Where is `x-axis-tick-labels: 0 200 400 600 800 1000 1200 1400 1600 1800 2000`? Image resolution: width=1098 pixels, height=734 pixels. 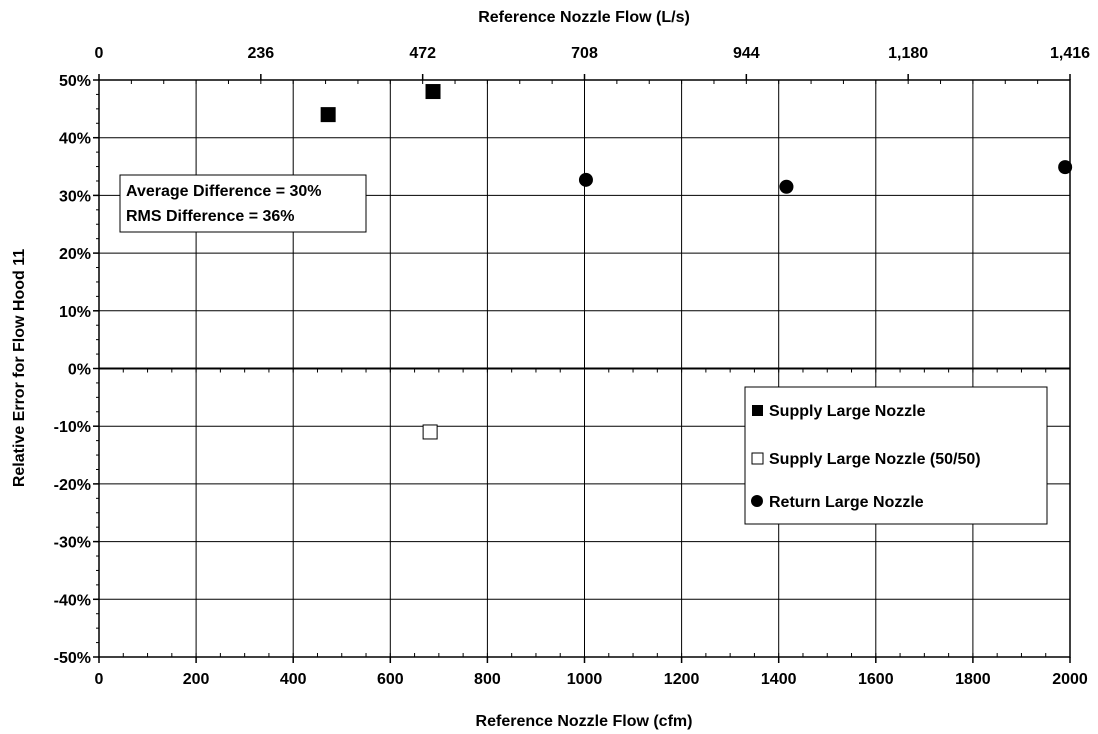 x-axis-tick-labels: 0 200 400 600 800 1000 1200 1400 1600 1800 2000 is located at coordinates (591, 679).